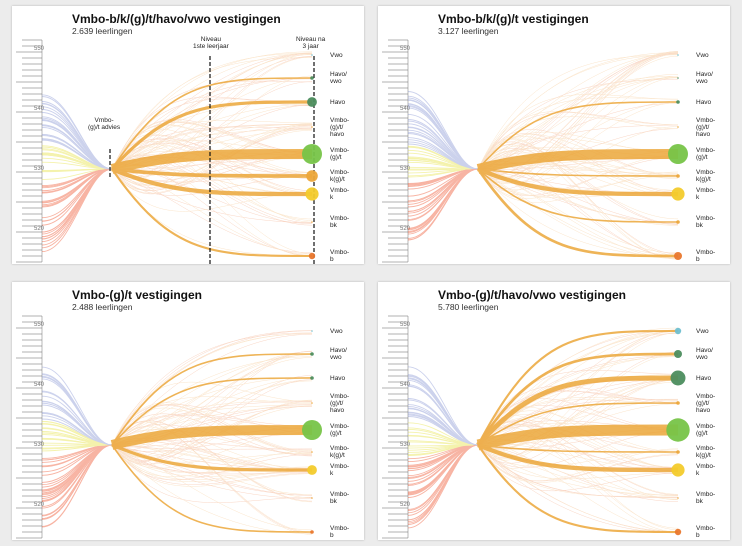 The height and width of the screenshot is (546, 742). Describe the element at coordinates (340, 256) in the screenshot. I see `category-label: Vmbo- b` at that location.